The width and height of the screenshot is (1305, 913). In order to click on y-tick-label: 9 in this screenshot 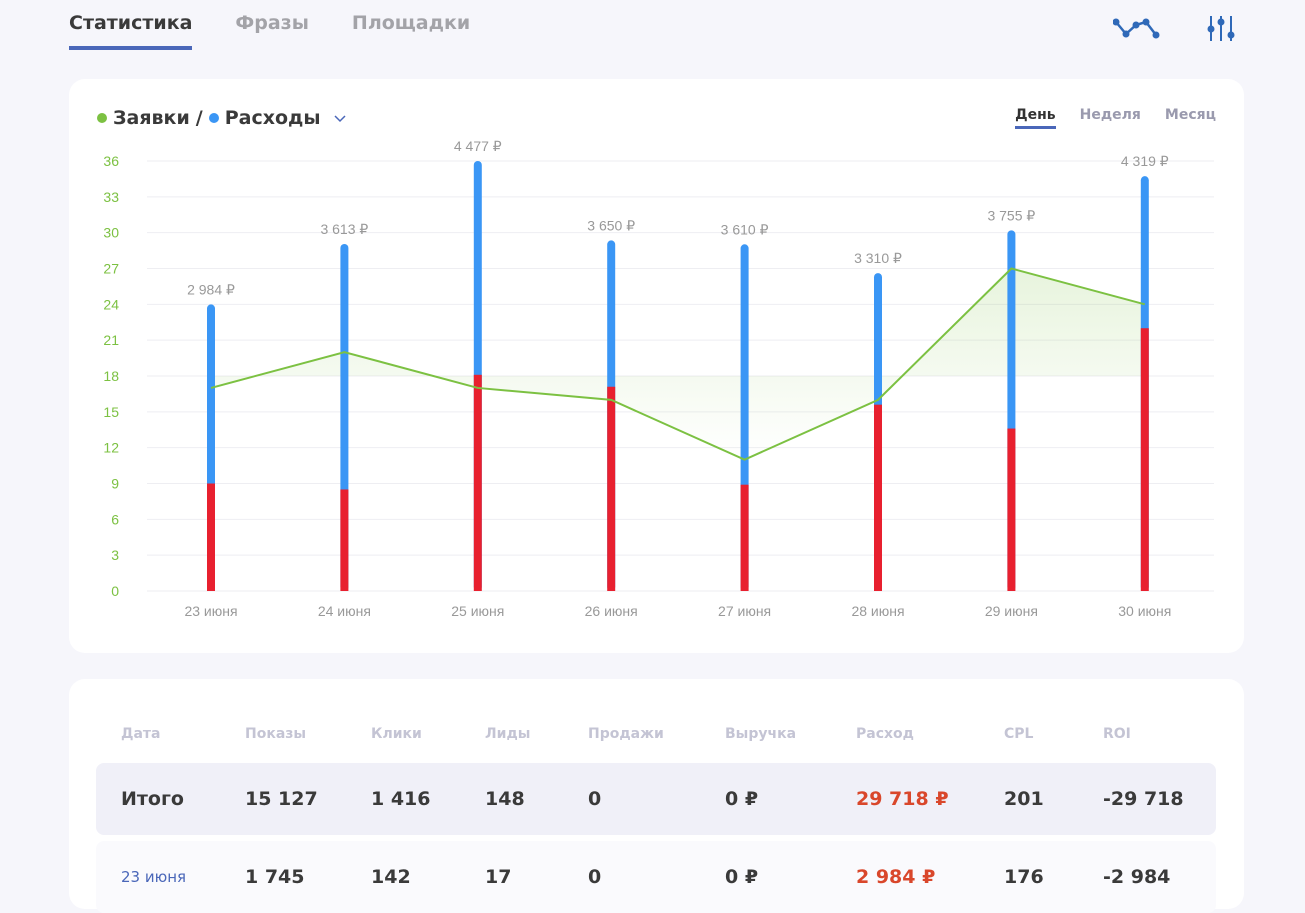, I will do `click(115, 484)`.